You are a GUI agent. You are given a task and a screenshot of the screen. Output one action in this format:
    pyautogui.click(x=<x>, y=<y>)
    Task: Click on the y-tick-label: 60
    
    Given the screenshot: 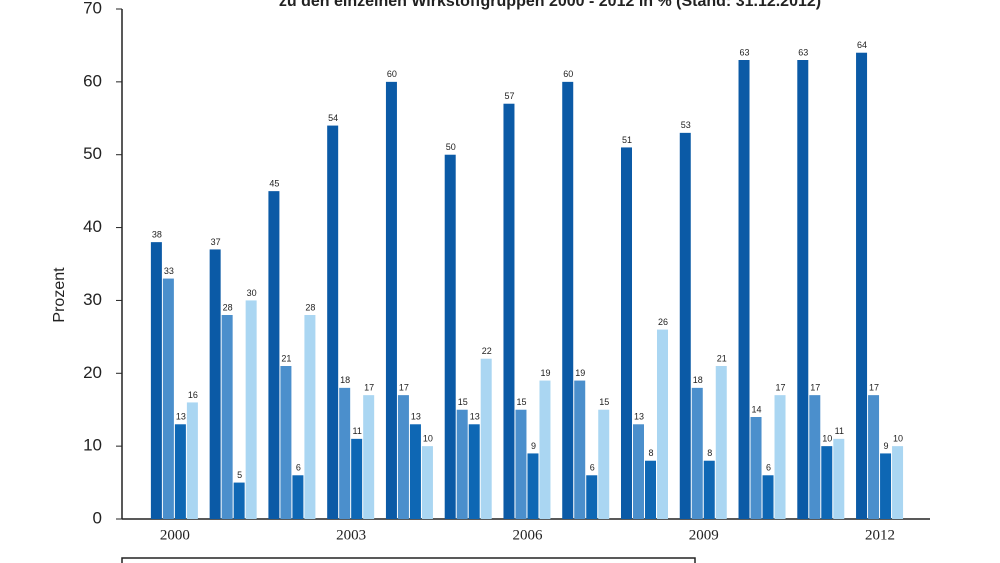 What is the action you would take?
    pyautogui.click(x=92, y=80)
    